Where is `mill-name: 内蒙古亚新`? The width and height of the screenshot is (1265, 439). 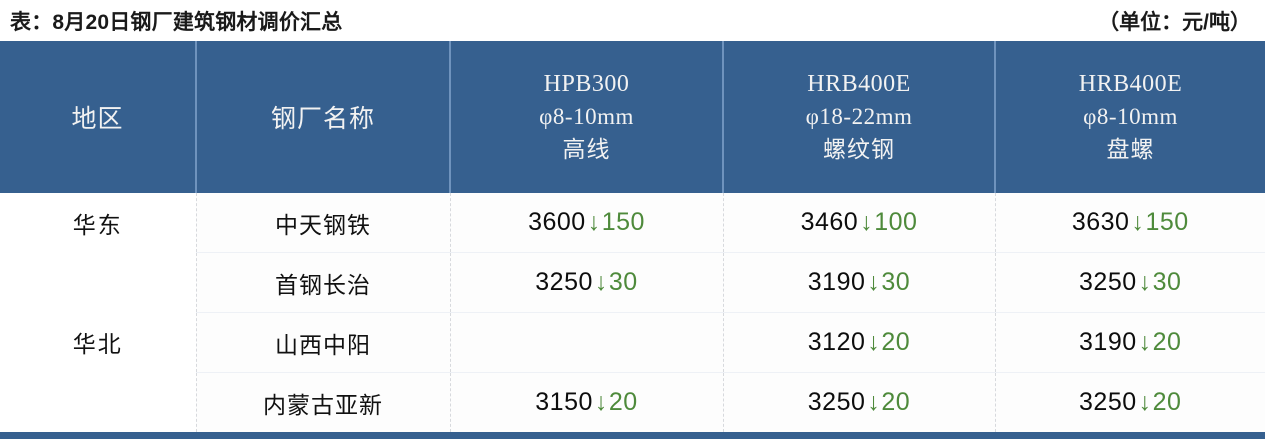 mill-name: 内蒙古亚新 is located at coordinates (323, 404).